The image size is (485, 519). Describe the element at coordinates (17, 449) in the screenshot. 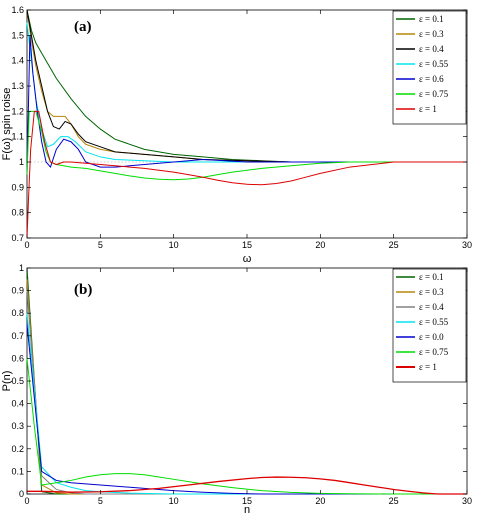

I see `y-tick-label-b-2: 0.2` at that location.